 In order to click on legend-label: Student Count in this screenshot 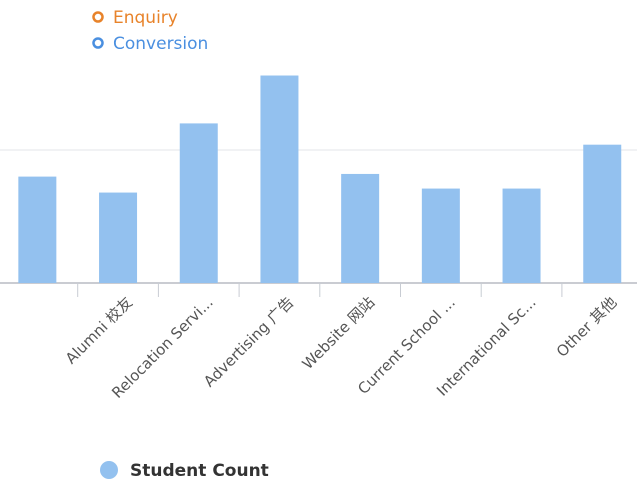, I will do `click(199, 471)`.